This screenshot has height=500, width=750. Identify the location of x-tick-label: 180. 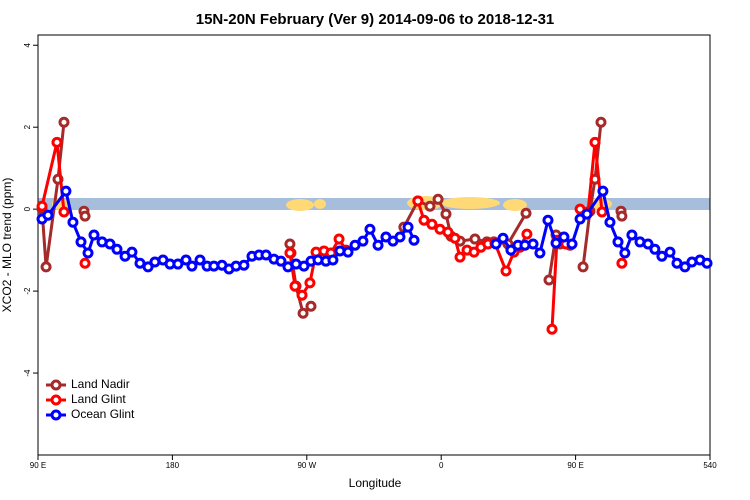
(173, 465).